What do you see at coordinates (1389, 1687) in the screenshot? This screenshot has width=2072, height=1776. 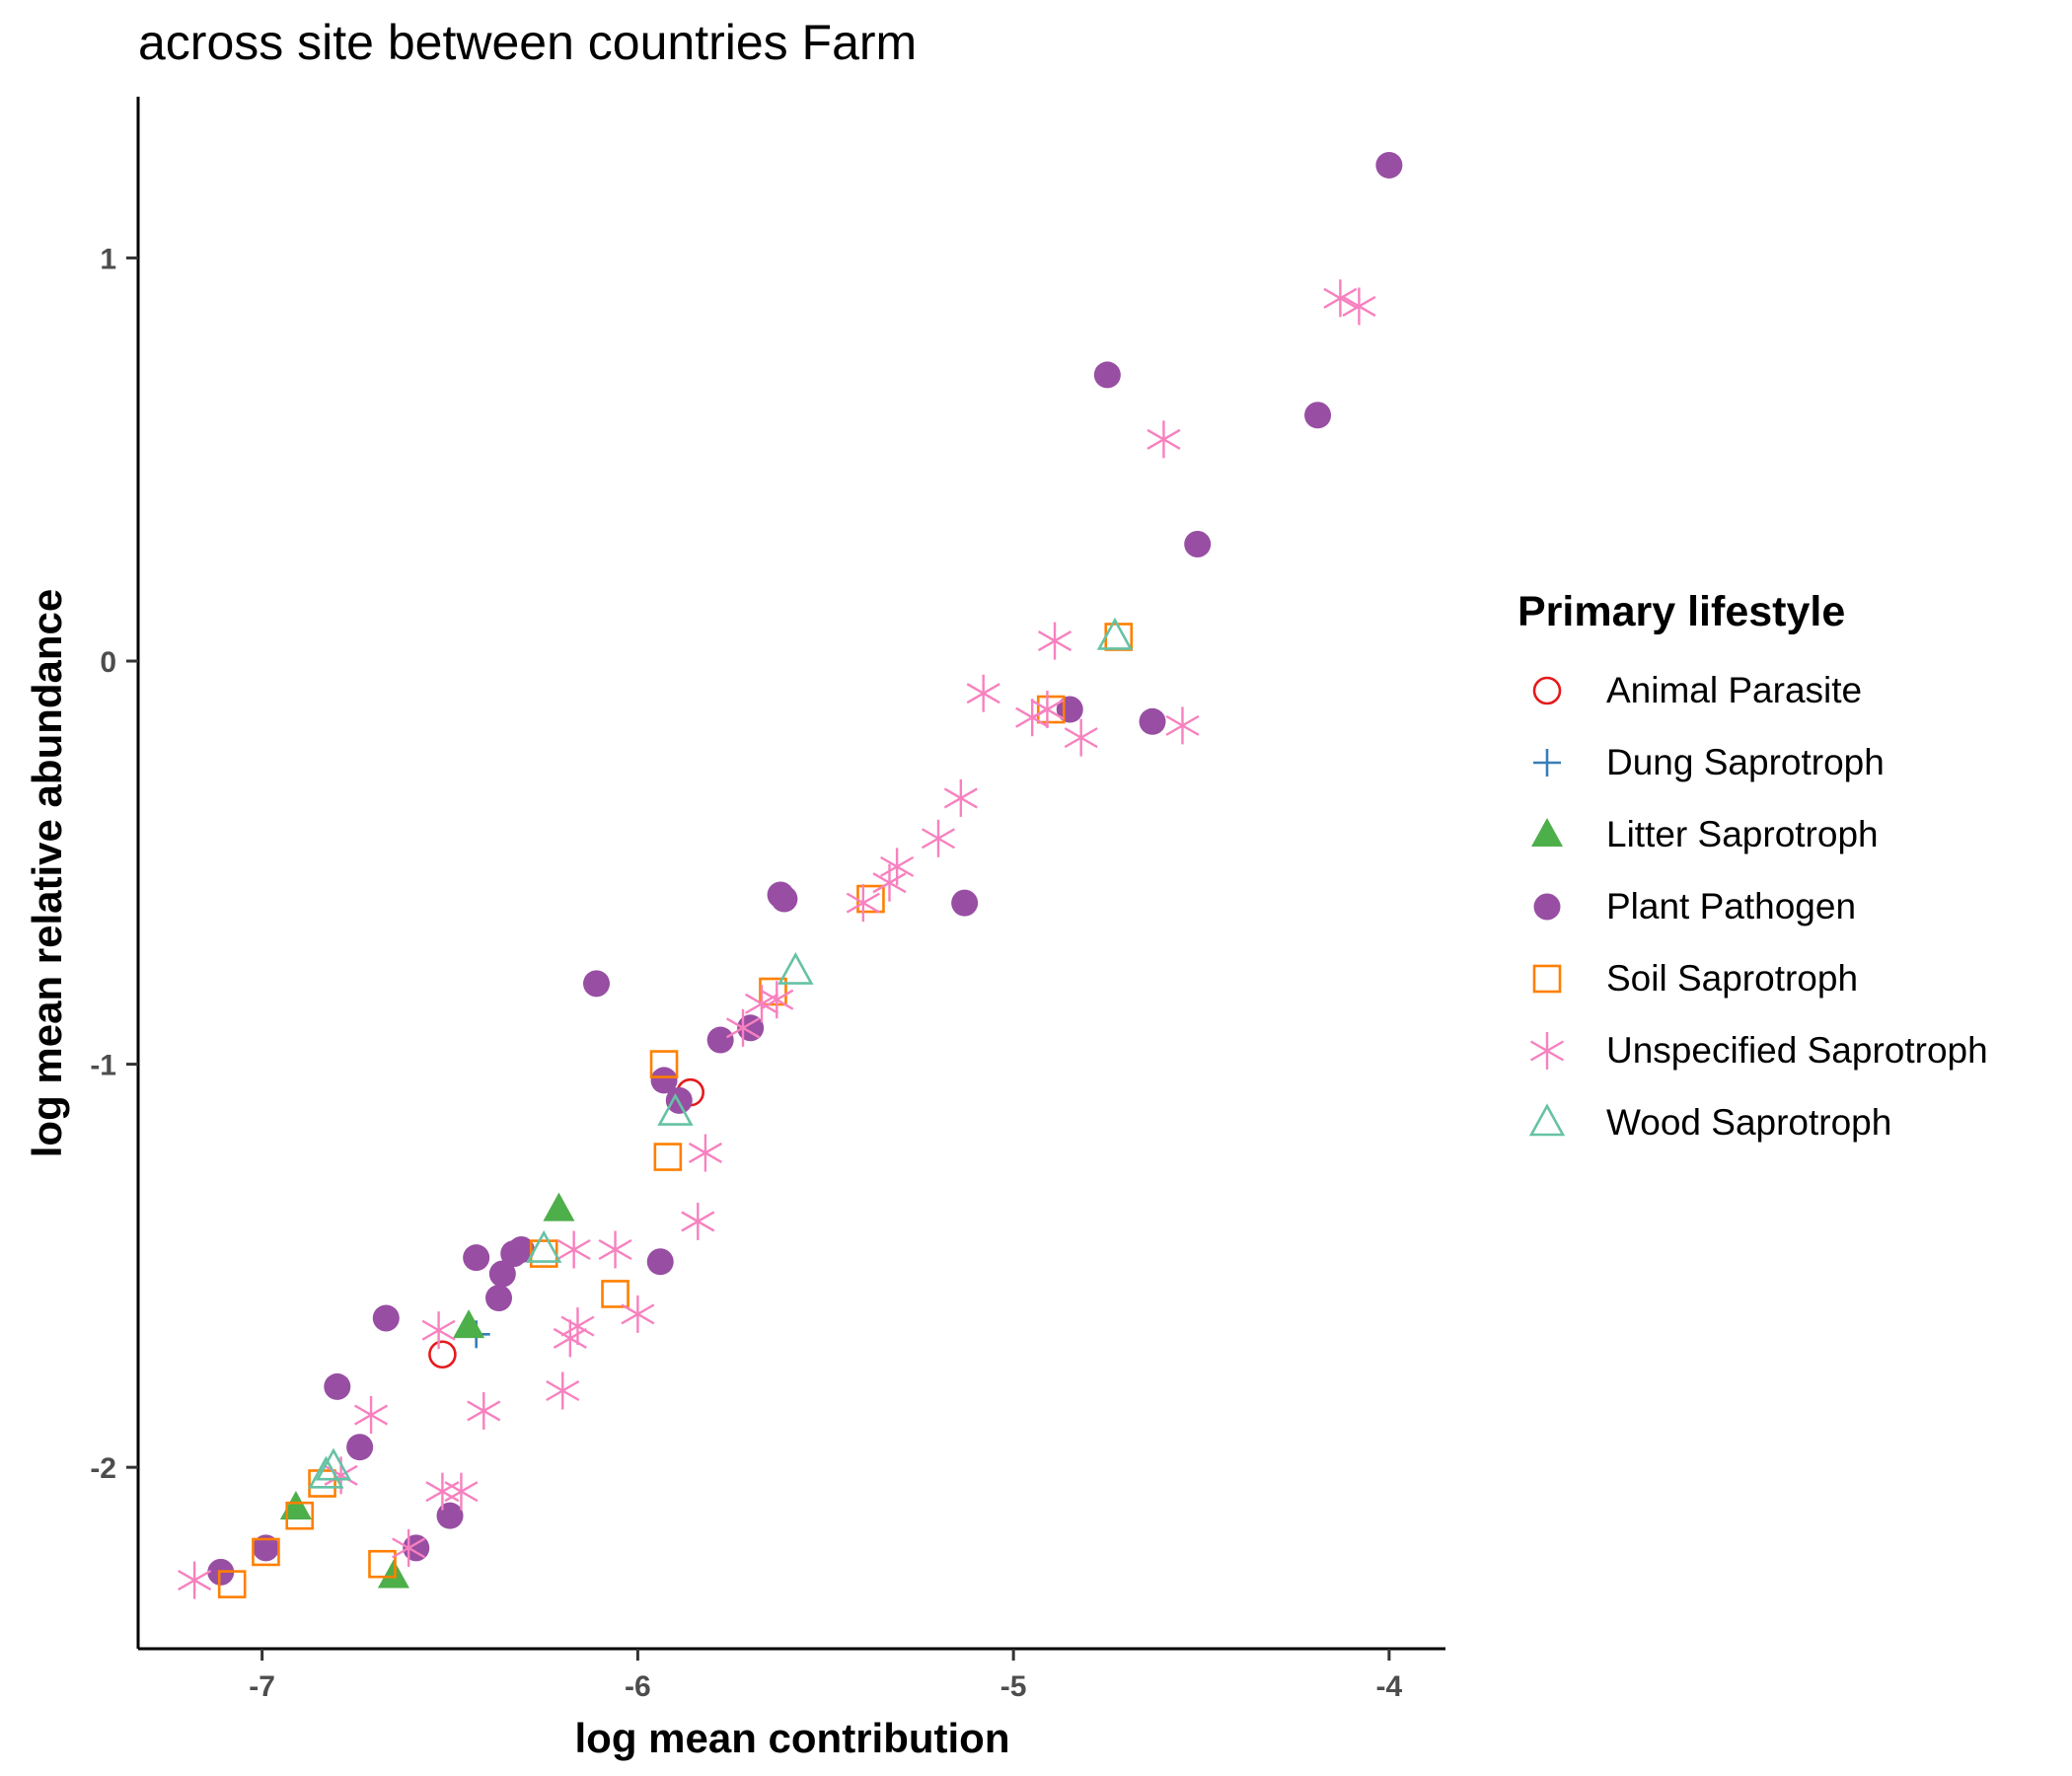 I see `x-tick-label: -4` at bounding box center [1389, 1687].